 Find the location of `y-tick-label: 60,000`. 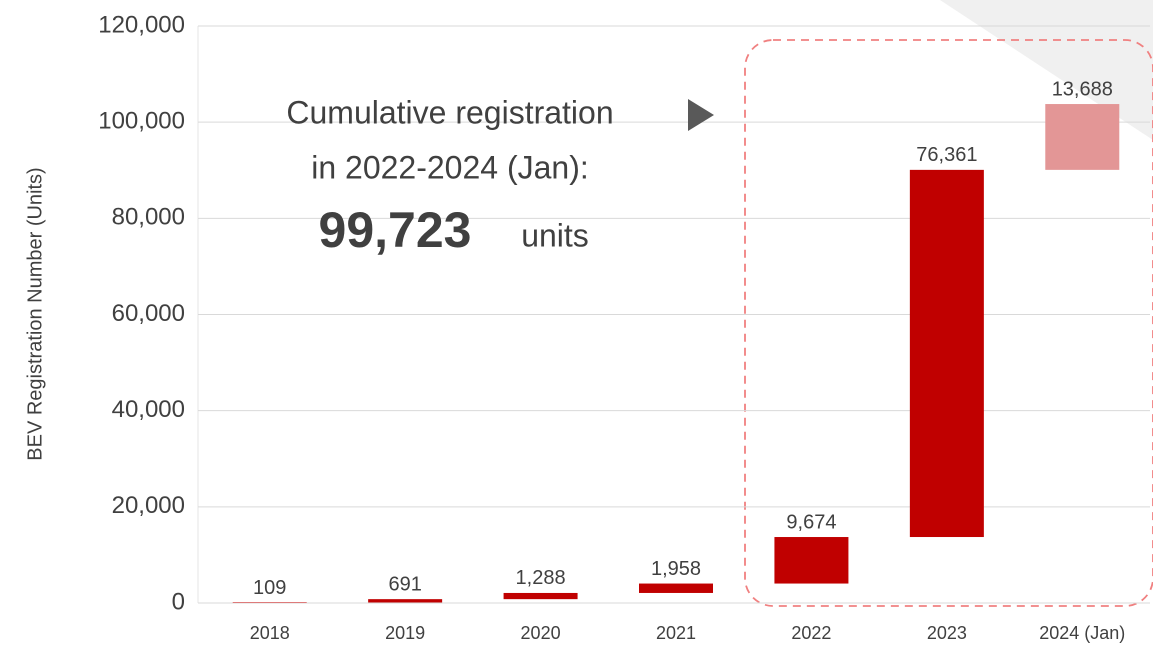

y-tick-label: 60,000 is located at coordinates (148, 313).